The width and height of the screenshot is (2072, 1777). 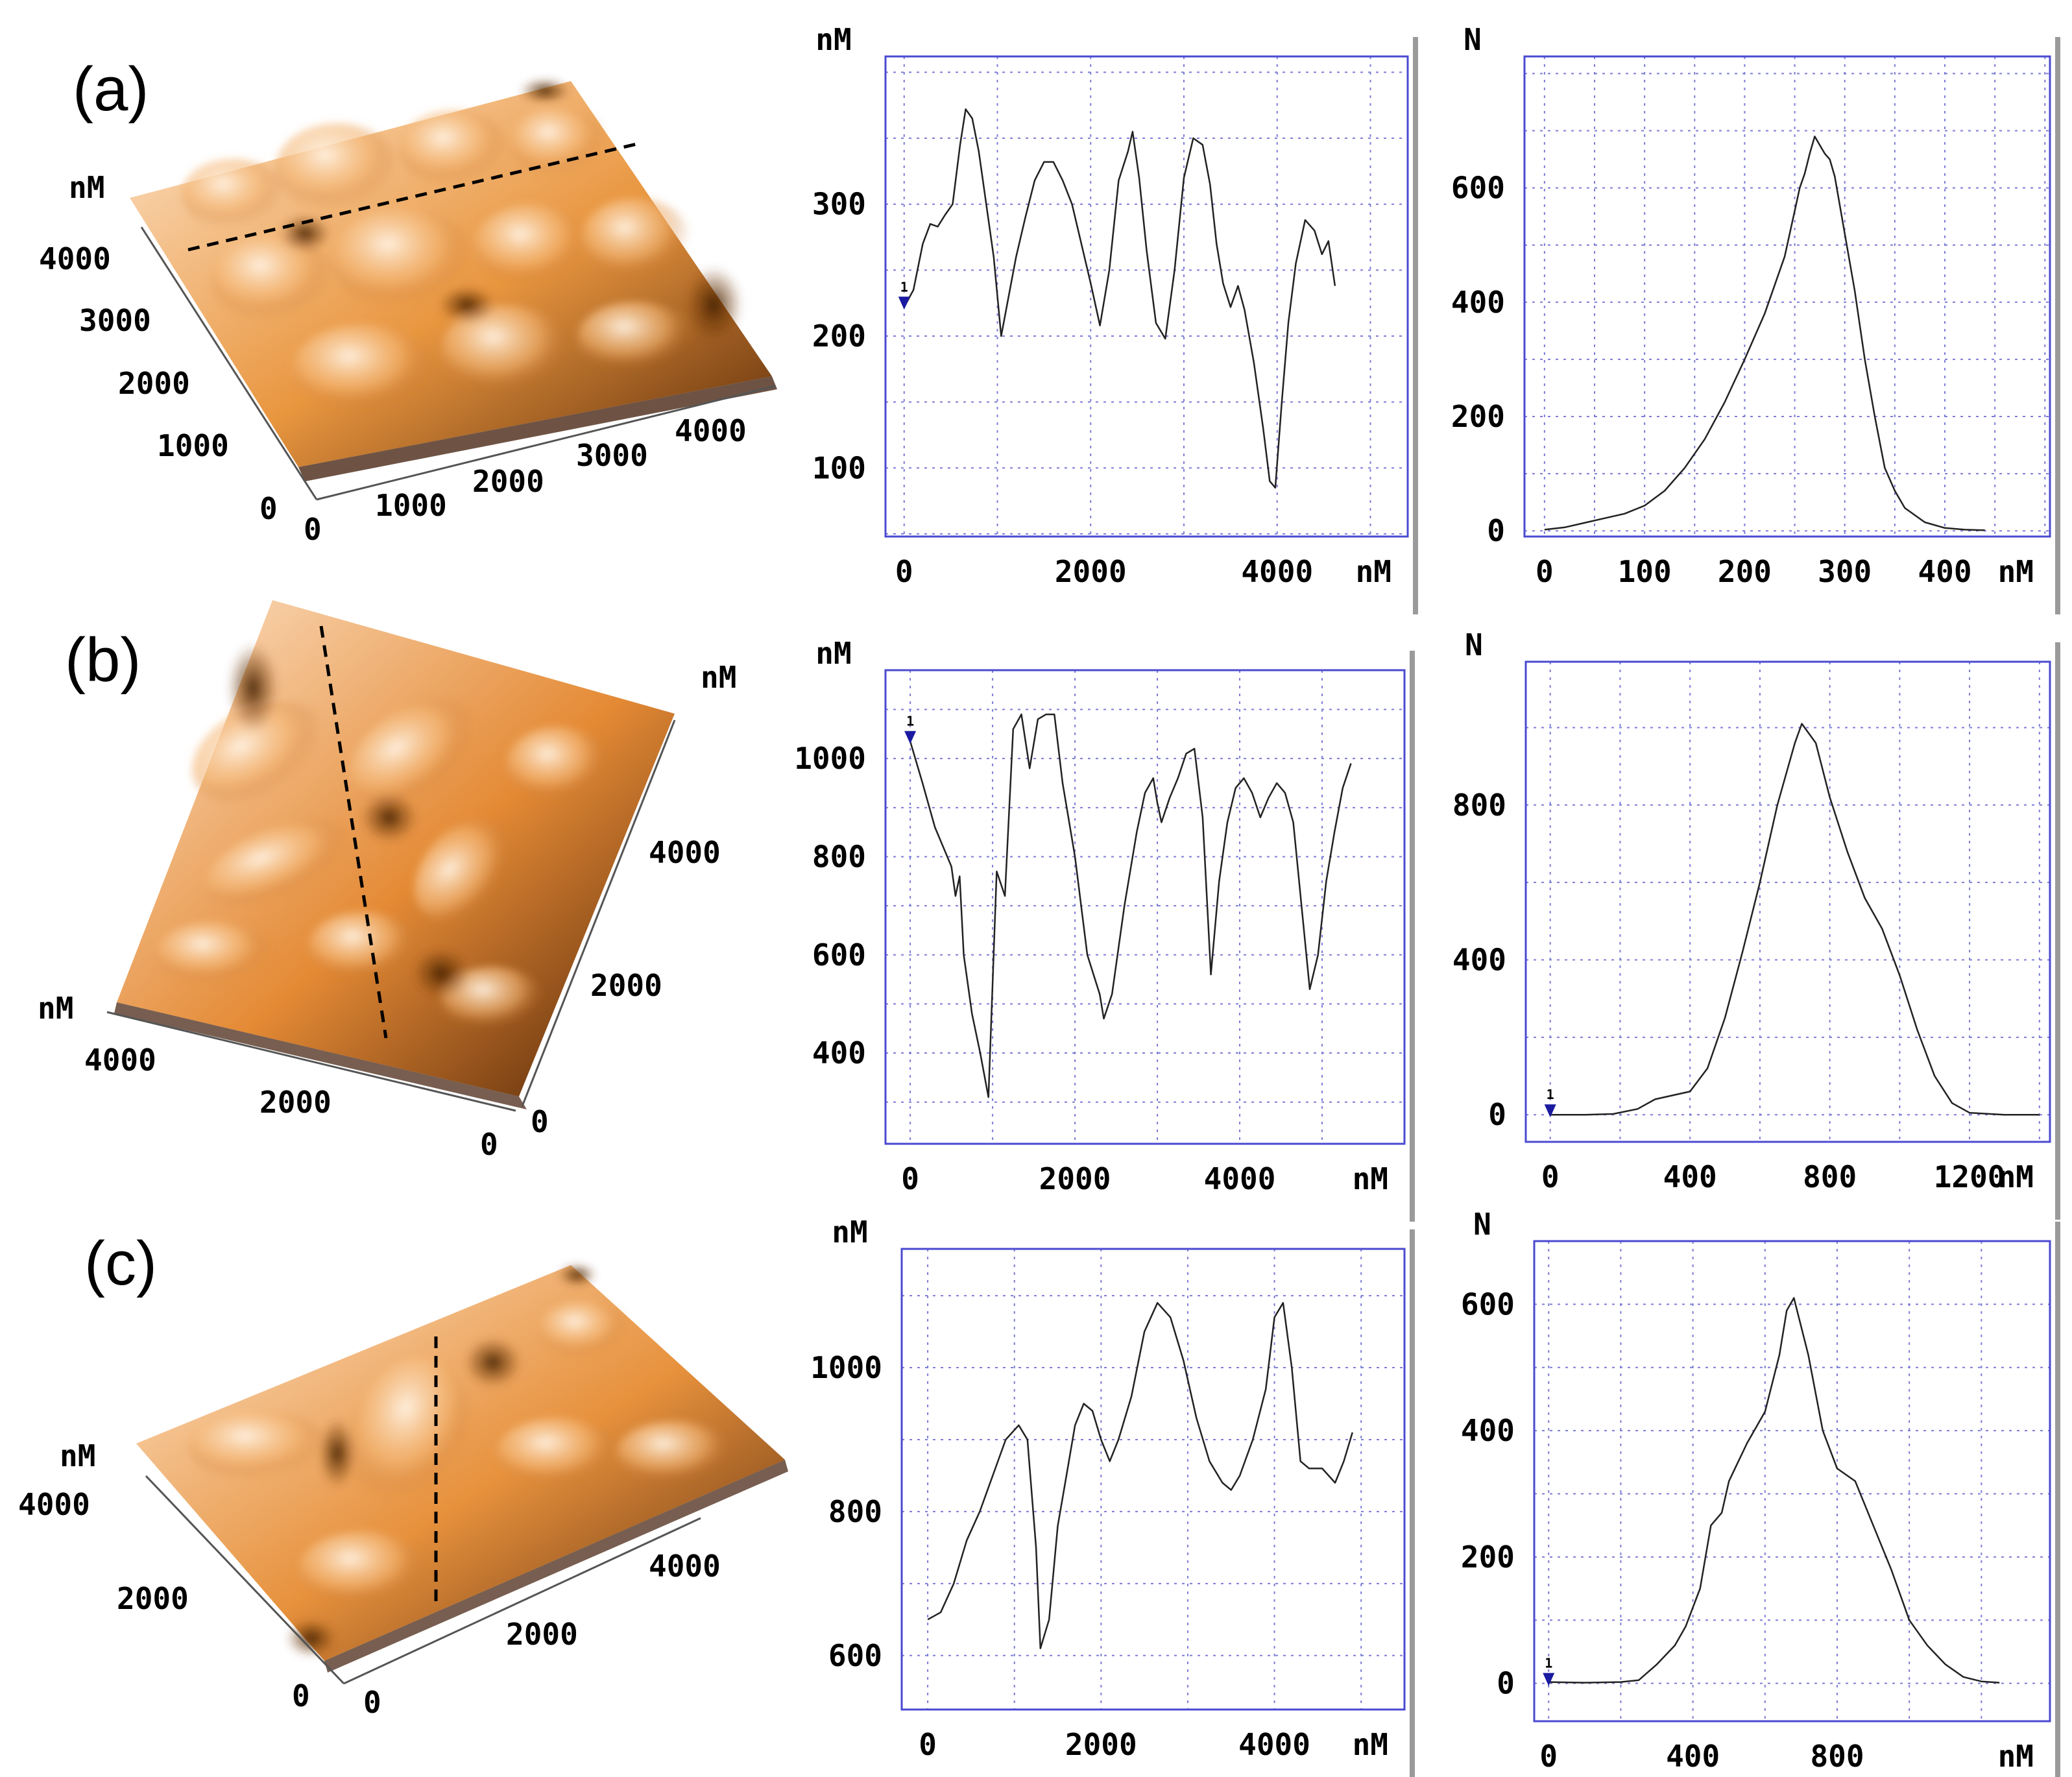 What do you see at coordinates (537, 428) in the screenshot?
I see `surface-a-front-edge` at bounding box center [537, 428].